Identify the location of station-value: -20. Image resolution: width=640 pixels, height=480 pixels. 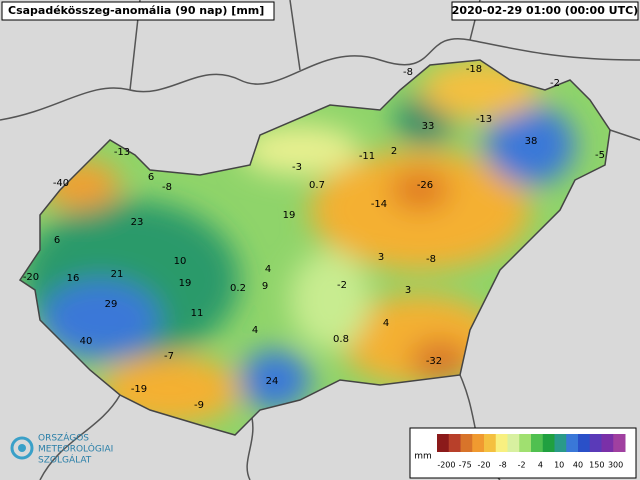
(31, 277).